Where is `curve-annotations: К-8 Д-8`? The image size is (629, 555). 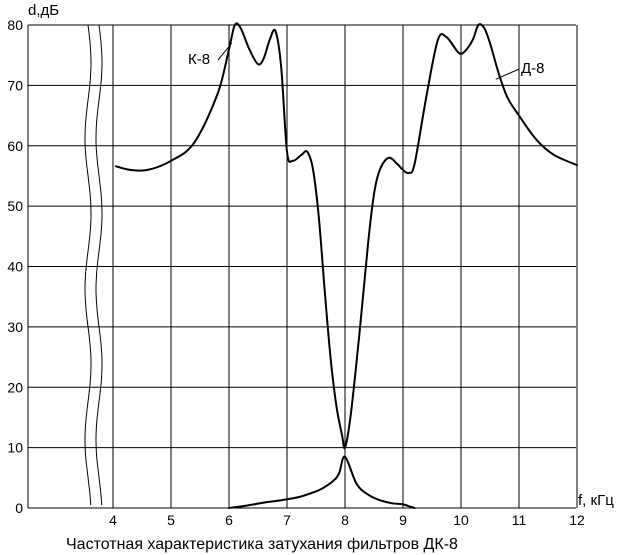 curve-annotations: К-8 Д-8 is located at coordinates (366, 61).